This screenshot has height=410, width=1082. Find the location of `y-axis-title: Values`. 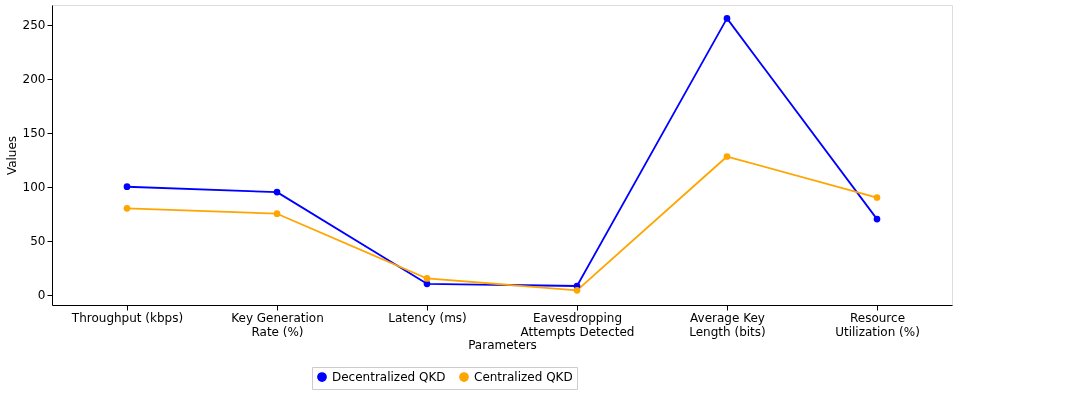

y-axis-title: Values is located at coordinates (11, 155).